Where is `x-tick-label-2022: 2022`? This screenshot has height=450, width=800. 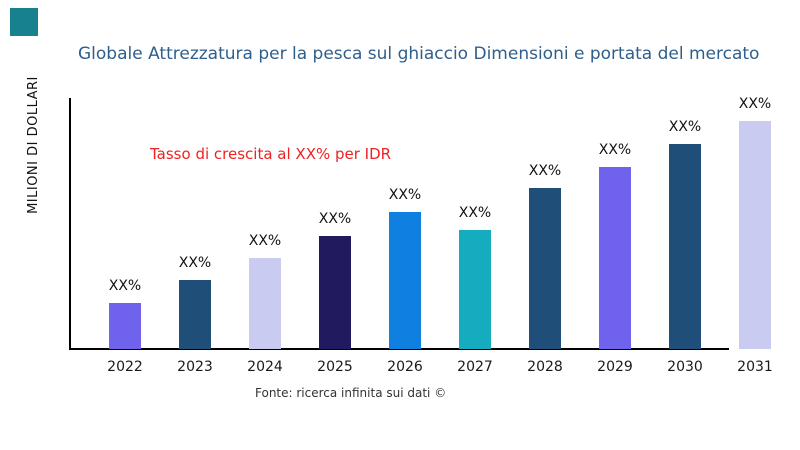
x-tick-label-2022: 2022 is located at coordinates (125, 367).